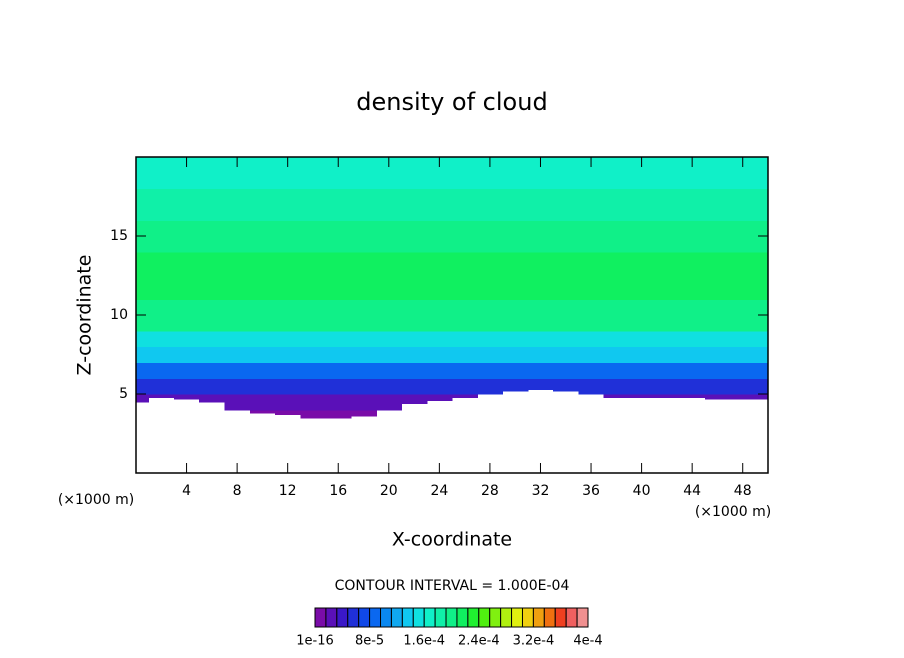 The height and width of the screenshot is (658, 904). What do you see at coordinates (452, 586) in the screenshot?
I see `contour-note: CONTOUR INTERVAL = 1.000E-04` at bounding box center [452, 586].